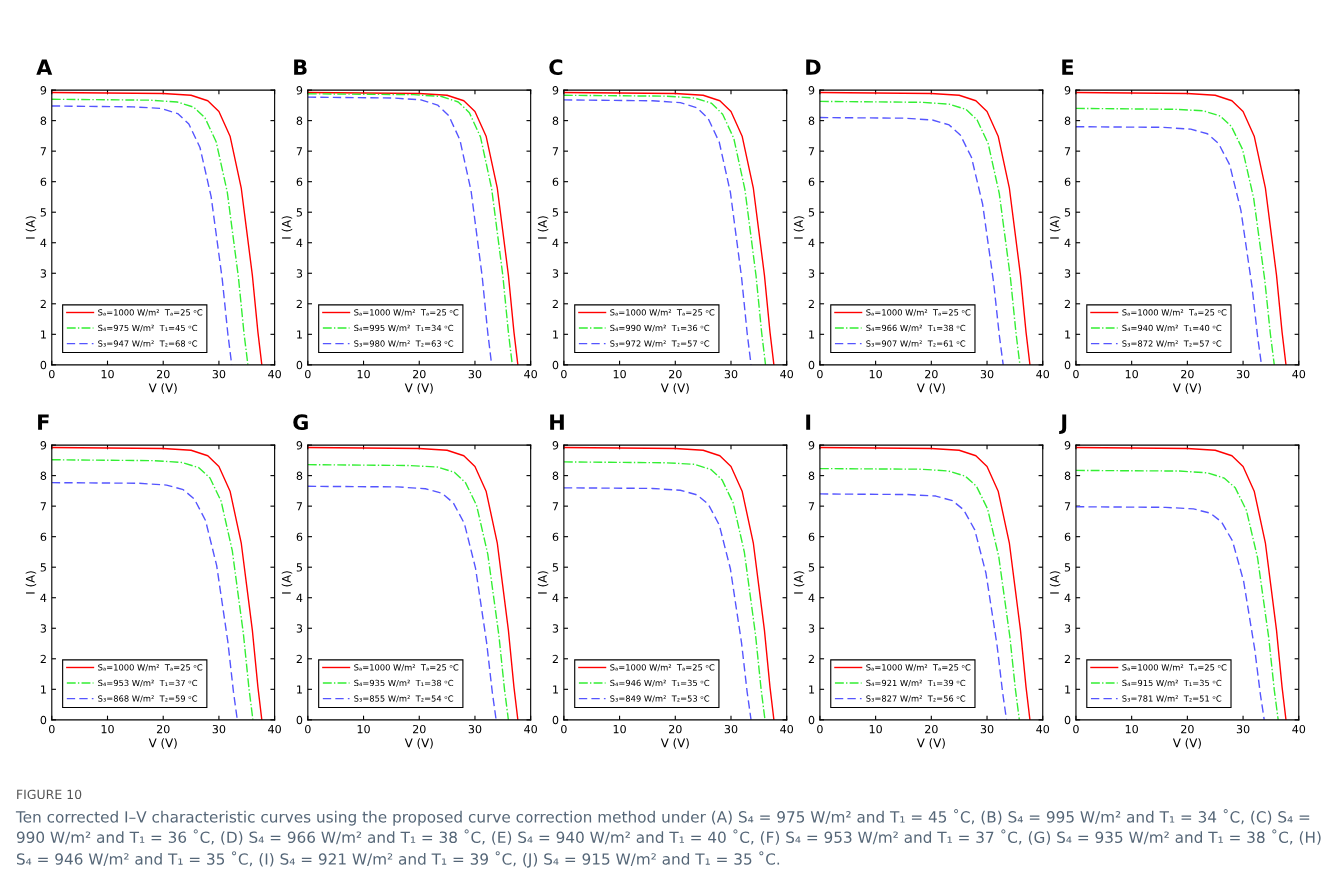 The height and width of the screenshot is (892, 1328). I want to click on legend-label: S₃=827 W/m² T₂=56 ᵒC, so click(916, 699).